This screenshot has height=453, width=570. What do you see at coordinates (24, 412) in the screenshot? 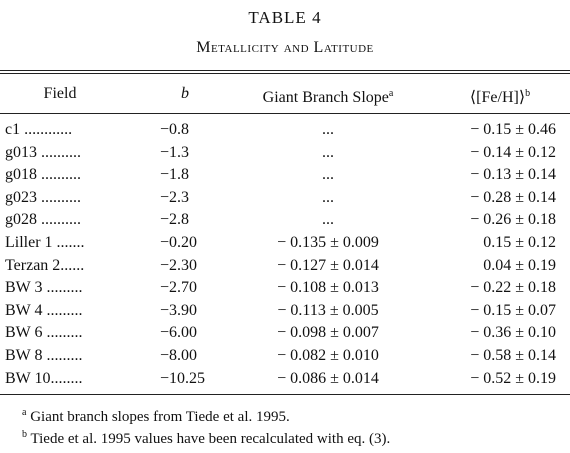
I see `footnote-mark: a` at bounding box center [24, 412].